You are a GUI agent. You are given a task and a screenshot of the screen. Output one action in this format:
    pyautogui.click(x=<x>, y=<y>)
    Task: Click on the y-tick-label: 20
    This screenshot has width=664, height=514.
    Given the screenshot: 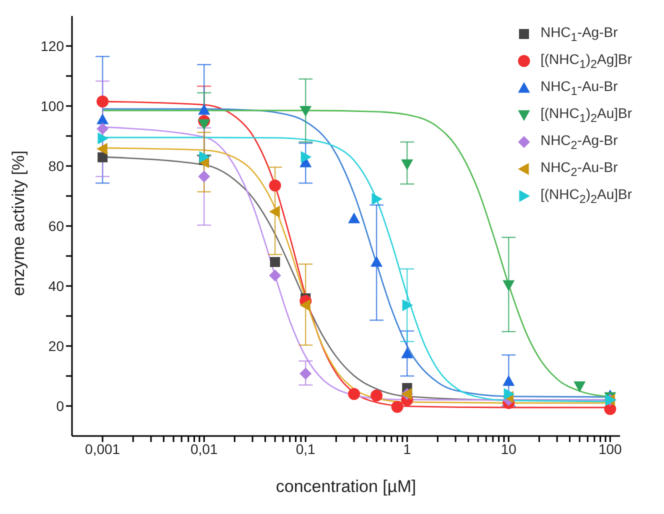 What is the action you would take?
    pyautogui.click(x=56, y=346)
    